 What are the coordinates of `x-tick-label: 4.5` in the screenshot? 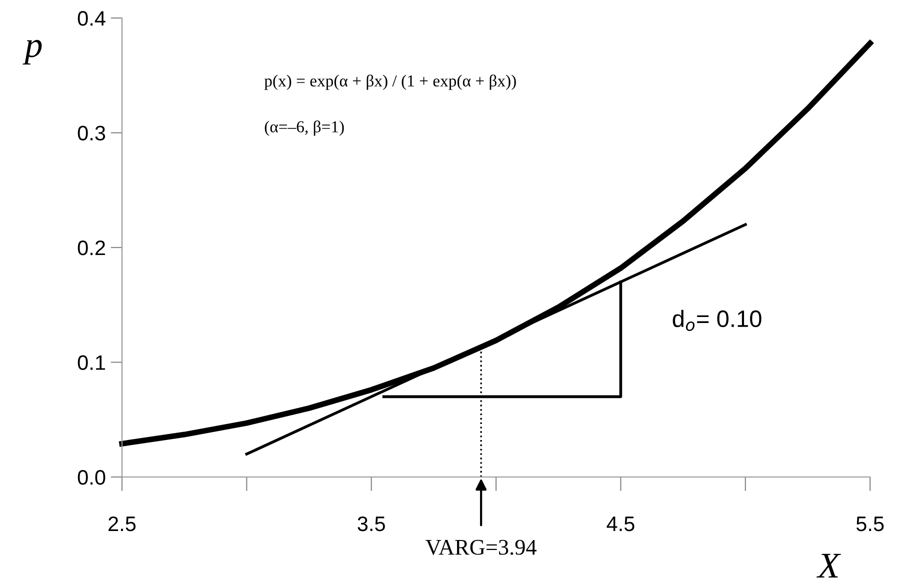 It's located at (620, 524).